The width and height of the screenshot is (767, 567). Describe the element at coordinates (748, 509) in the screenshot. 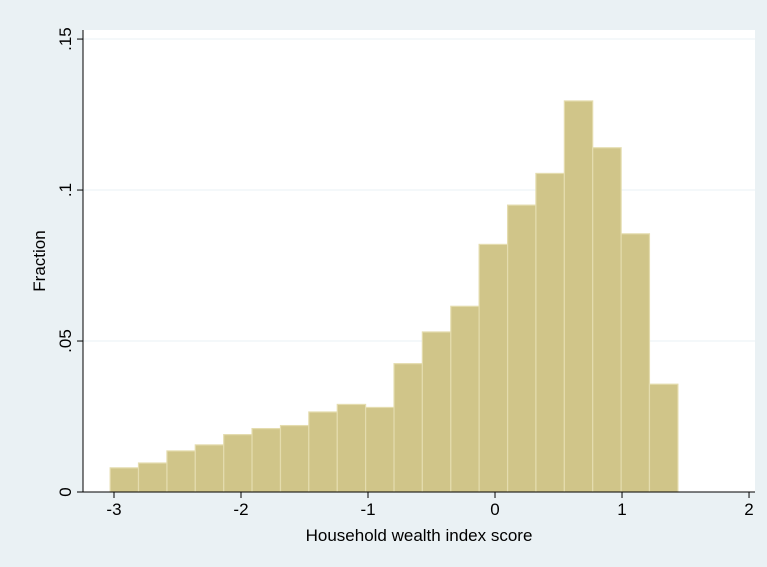

I see `x-tick-label: 2` at that location.